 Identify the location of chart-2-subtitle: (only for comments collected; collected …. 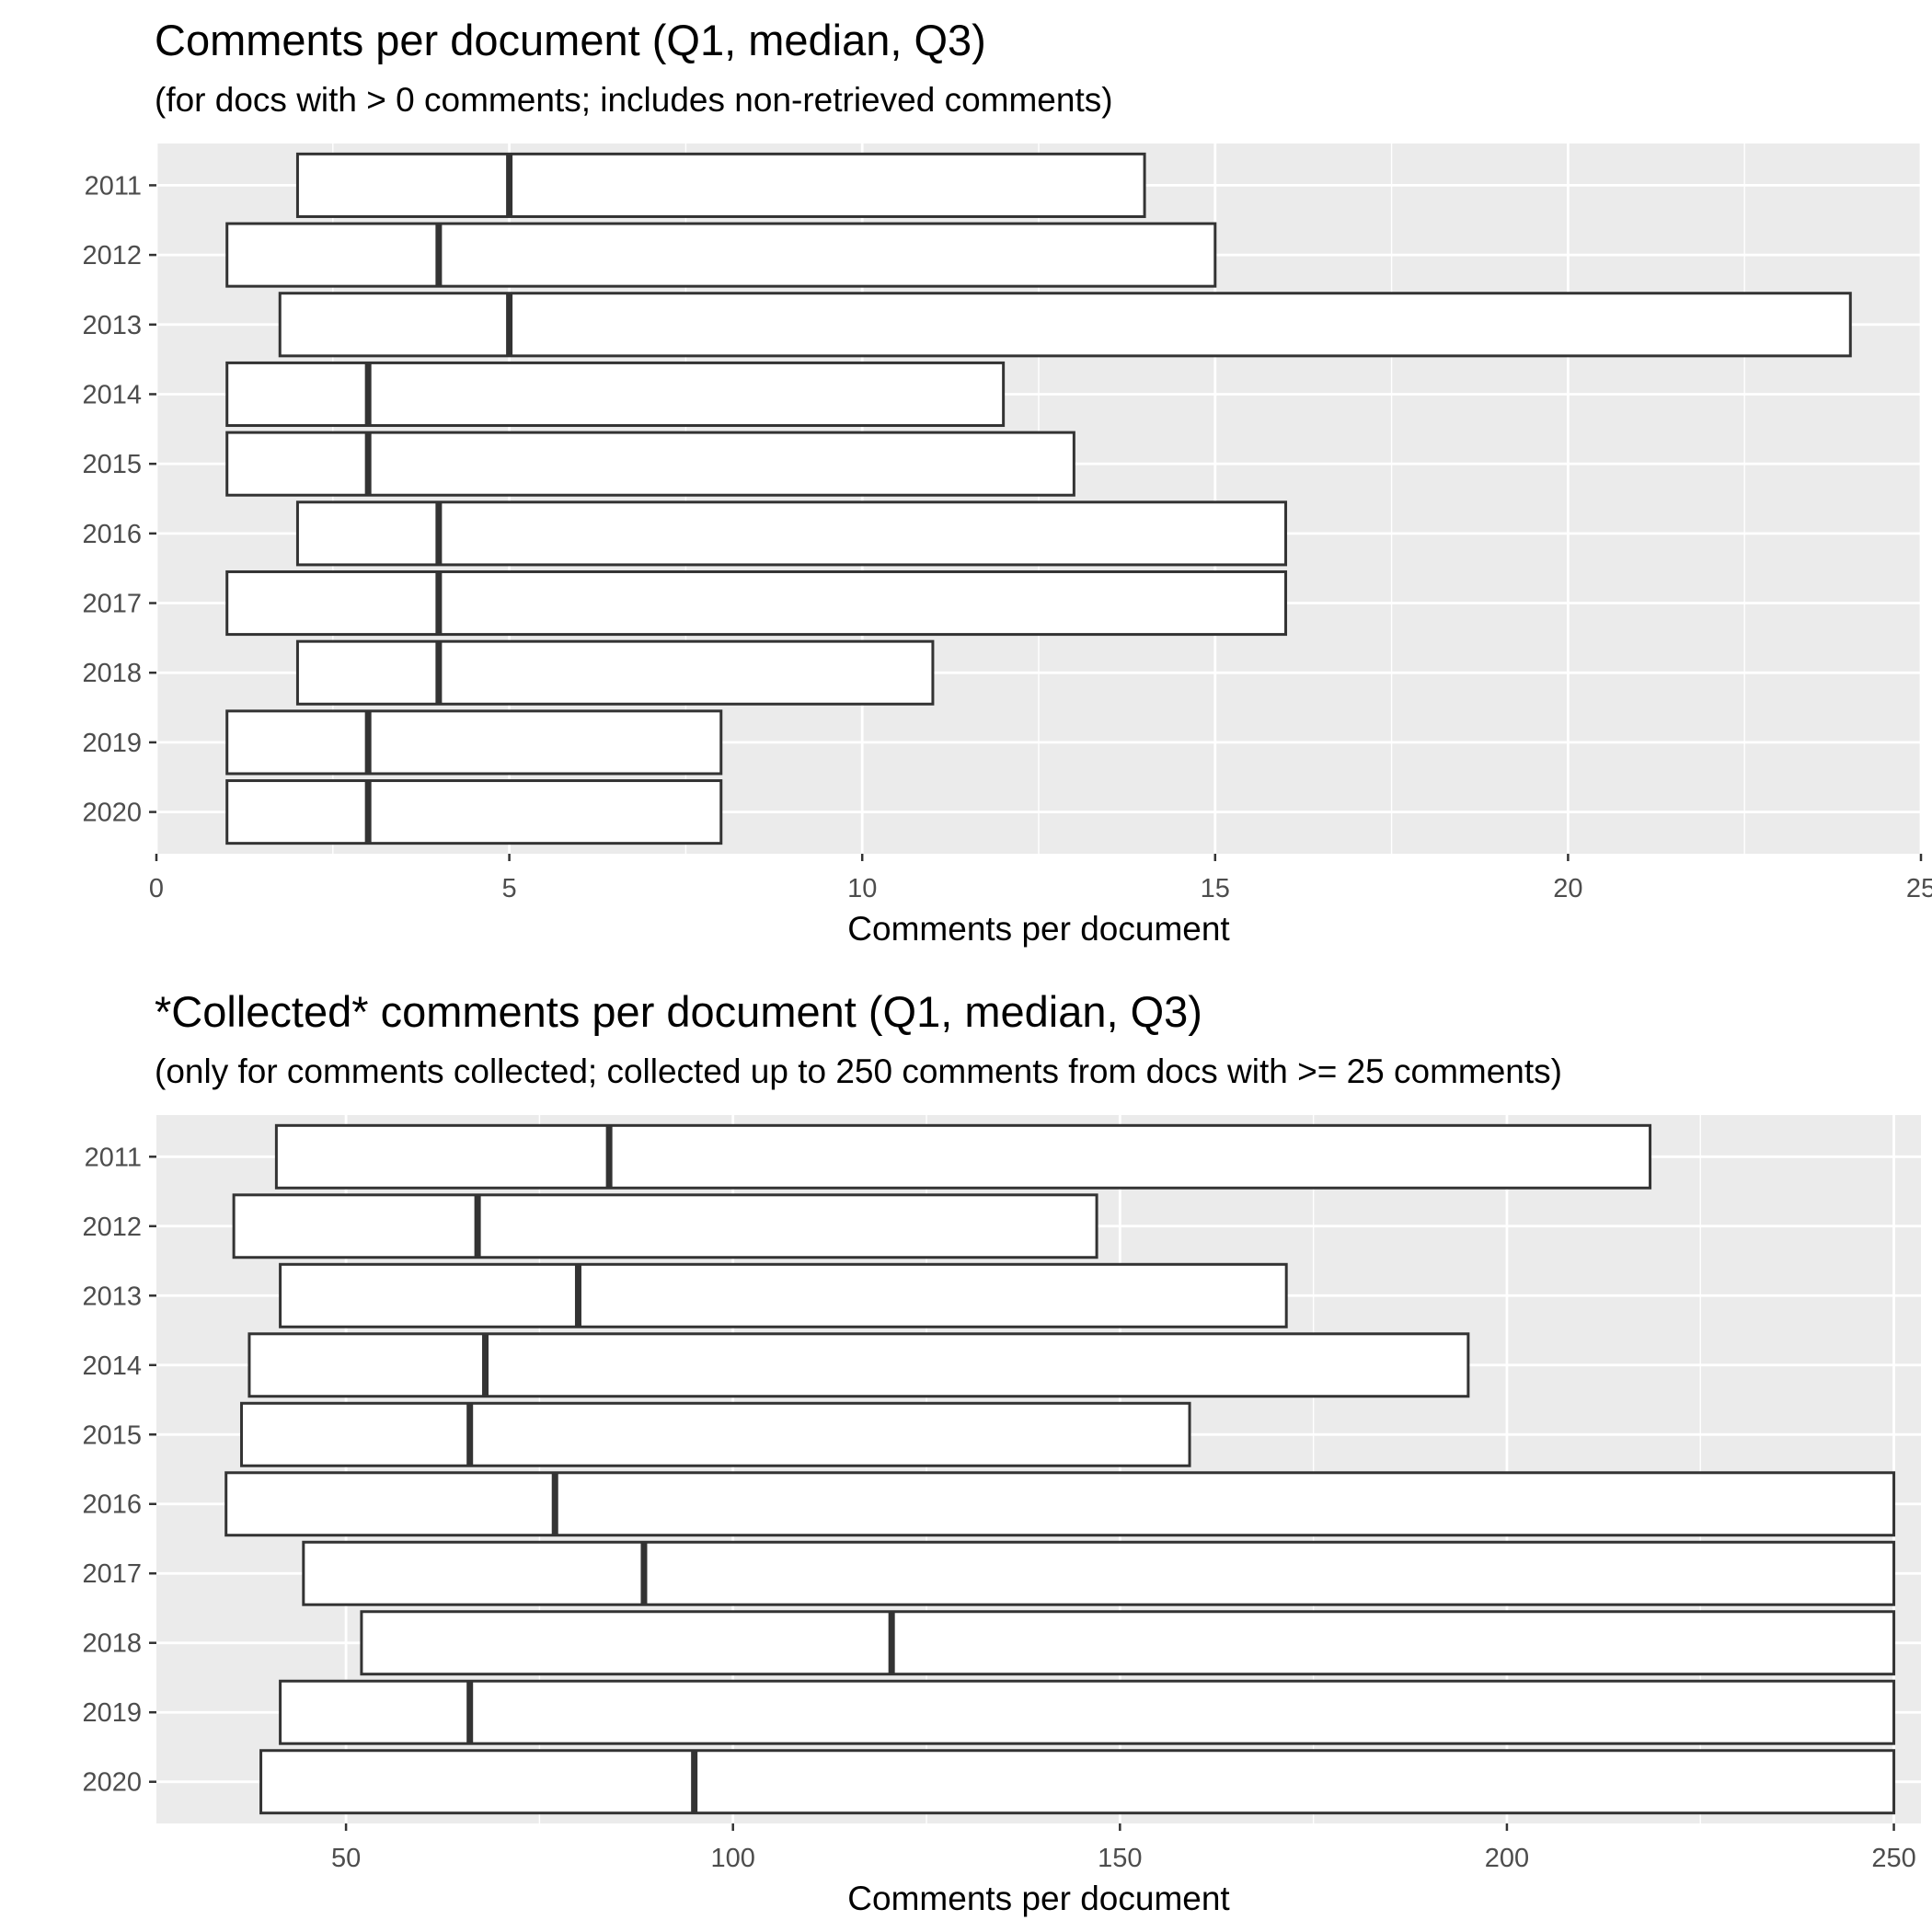
(858, 1071).